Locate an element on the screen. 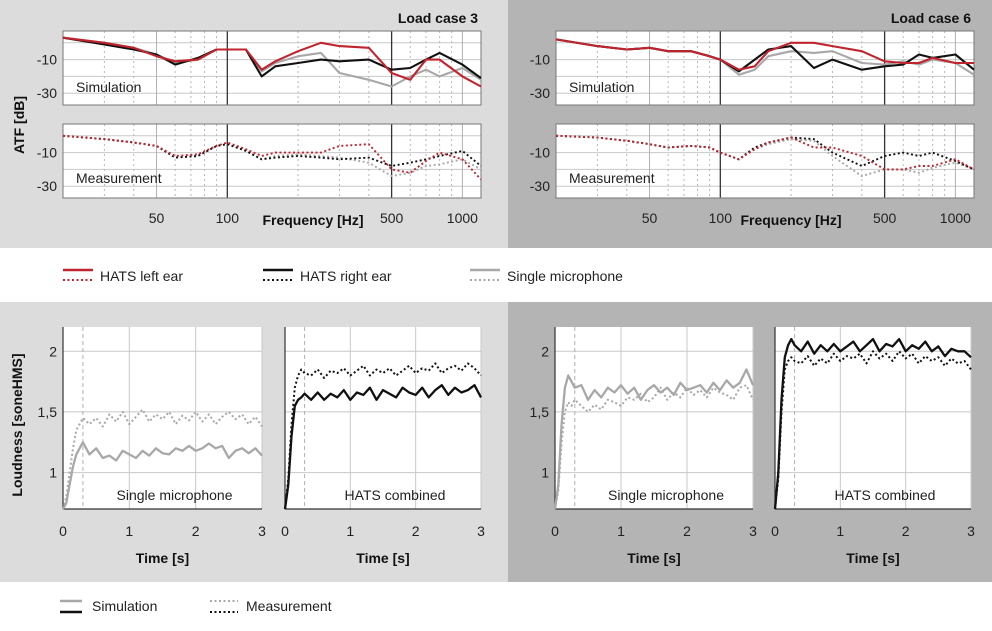 The height and width of the screenshot is (631, 992). loud-c3-p0-panel-label: Single microphone is located at coordinates (666, 495).